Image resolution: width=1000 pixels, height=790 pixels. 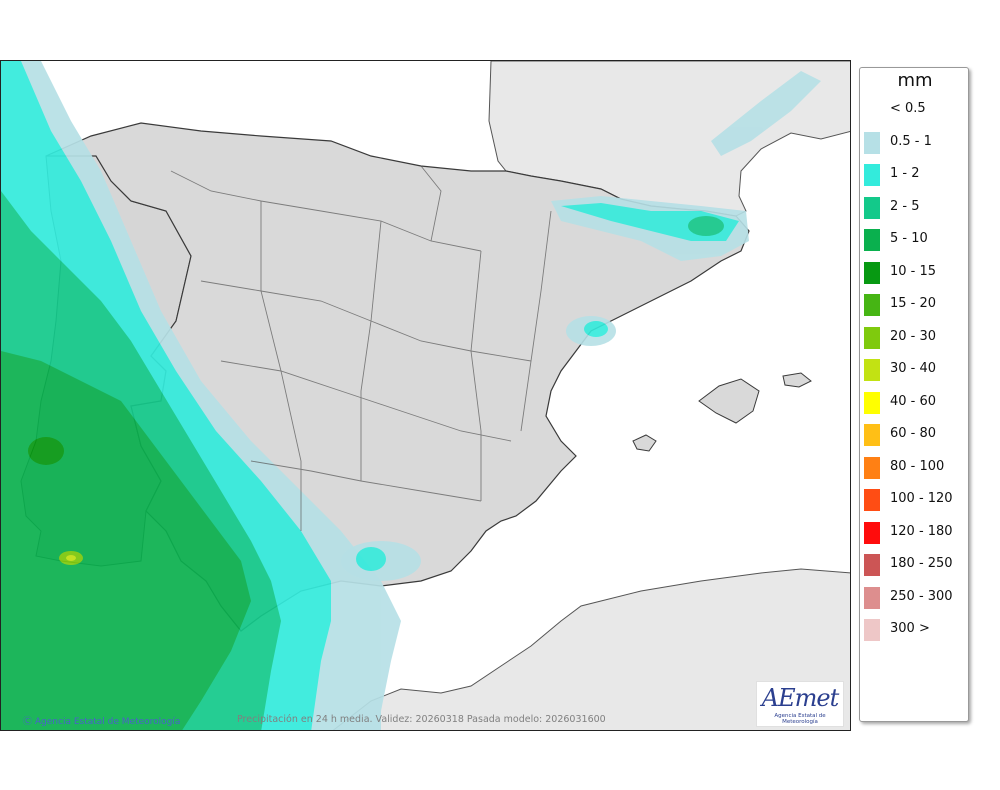 I want to click on legend-item: 100 - 120, so click(x=915, y=500).